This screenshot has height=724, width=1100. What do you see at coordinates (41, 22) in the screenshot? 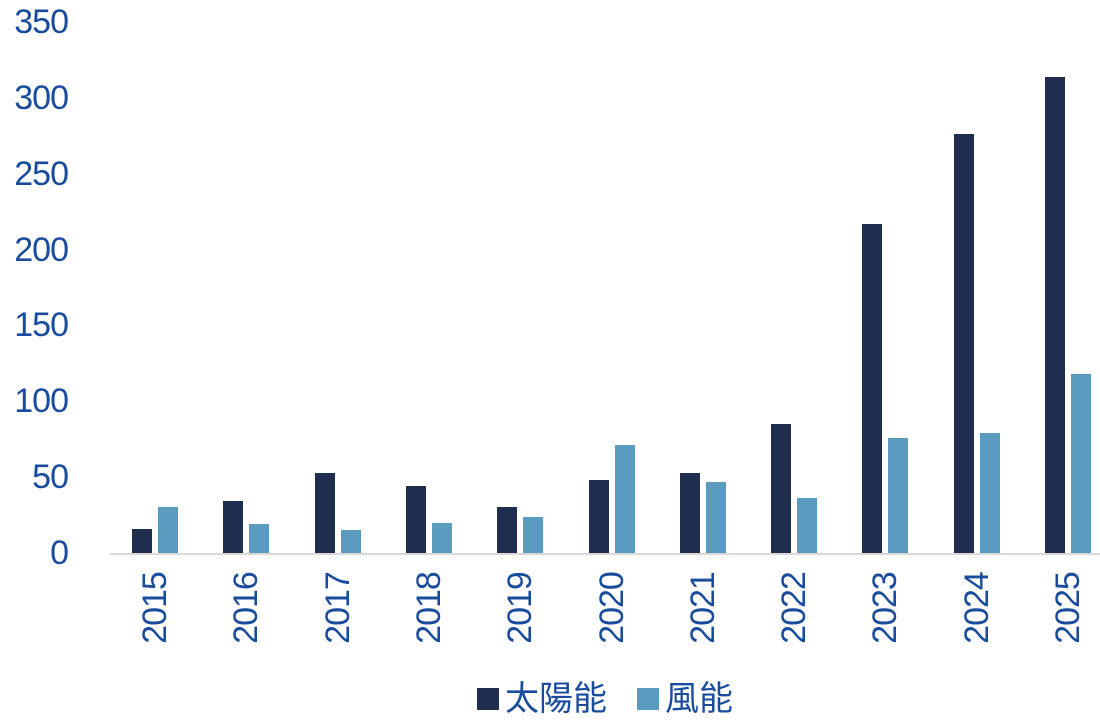
I see `y-tick-label: 350` at bounding box center [41, 22].